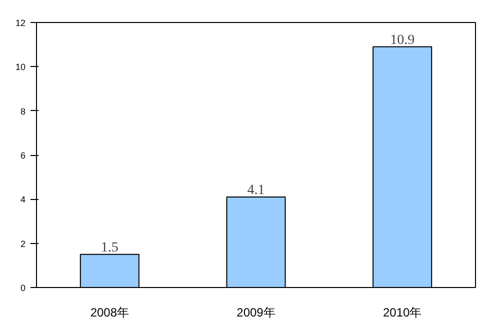 This screenshot has height=335, width=489. Describe the element at coordinates (256, 313) in the screenshot. I see `x-tick-label: 2009年` at that location.